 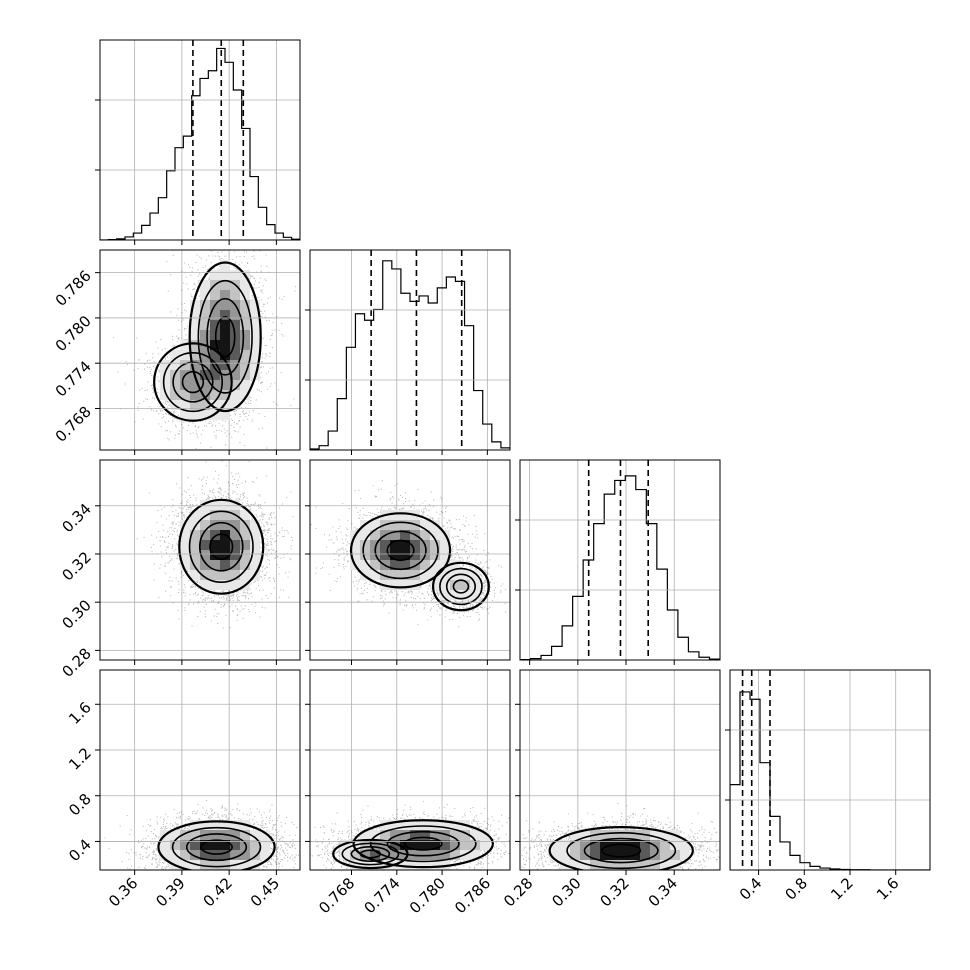 I want to click on x-tick-label: 0.39, so click(x=170, y=892).